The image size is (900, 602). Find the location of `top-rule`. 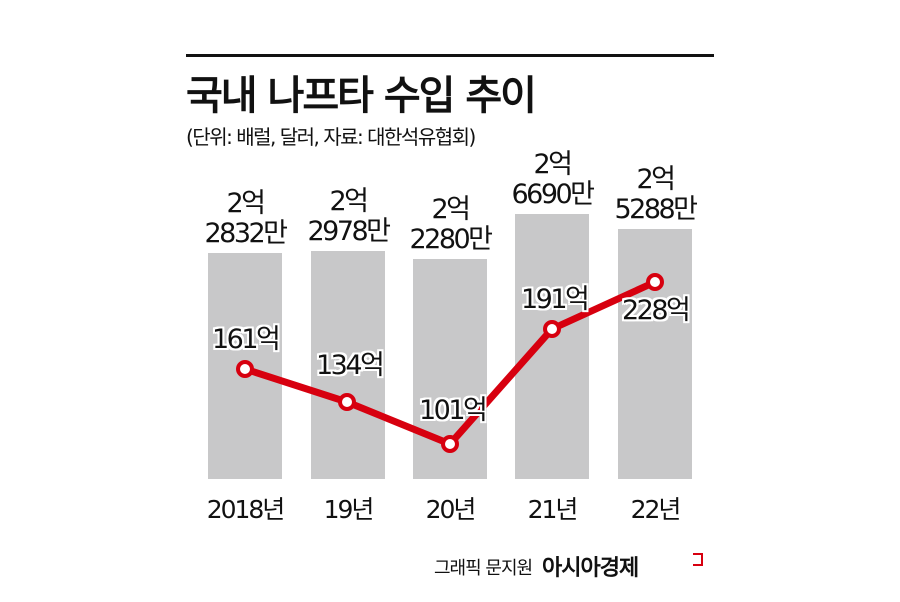

top-rule is located at coordinates (450, 55).